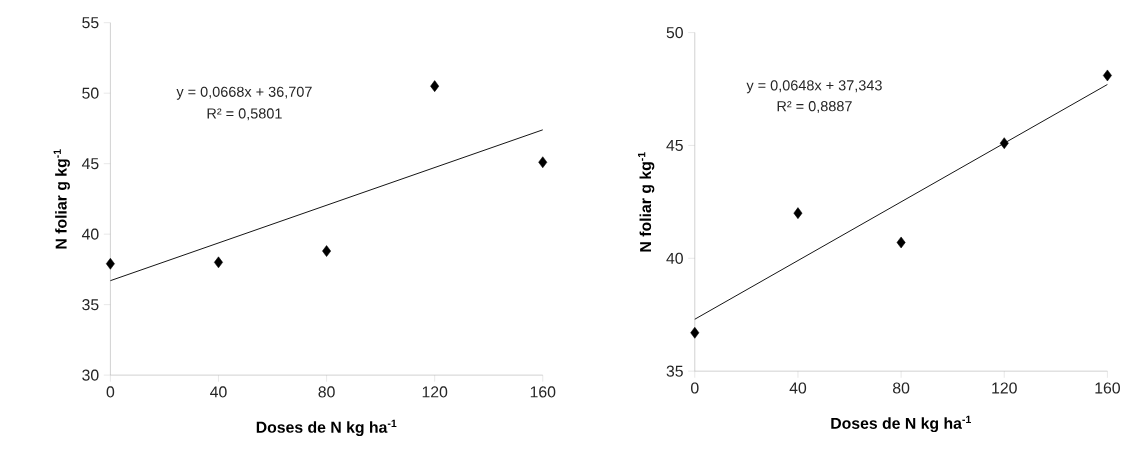 Image resolution: width=1140 pixels, height=468 pixels. Describe the element at coordinates (90, 23) in the screenshot. I see `y-tick-label: 55` at that location.